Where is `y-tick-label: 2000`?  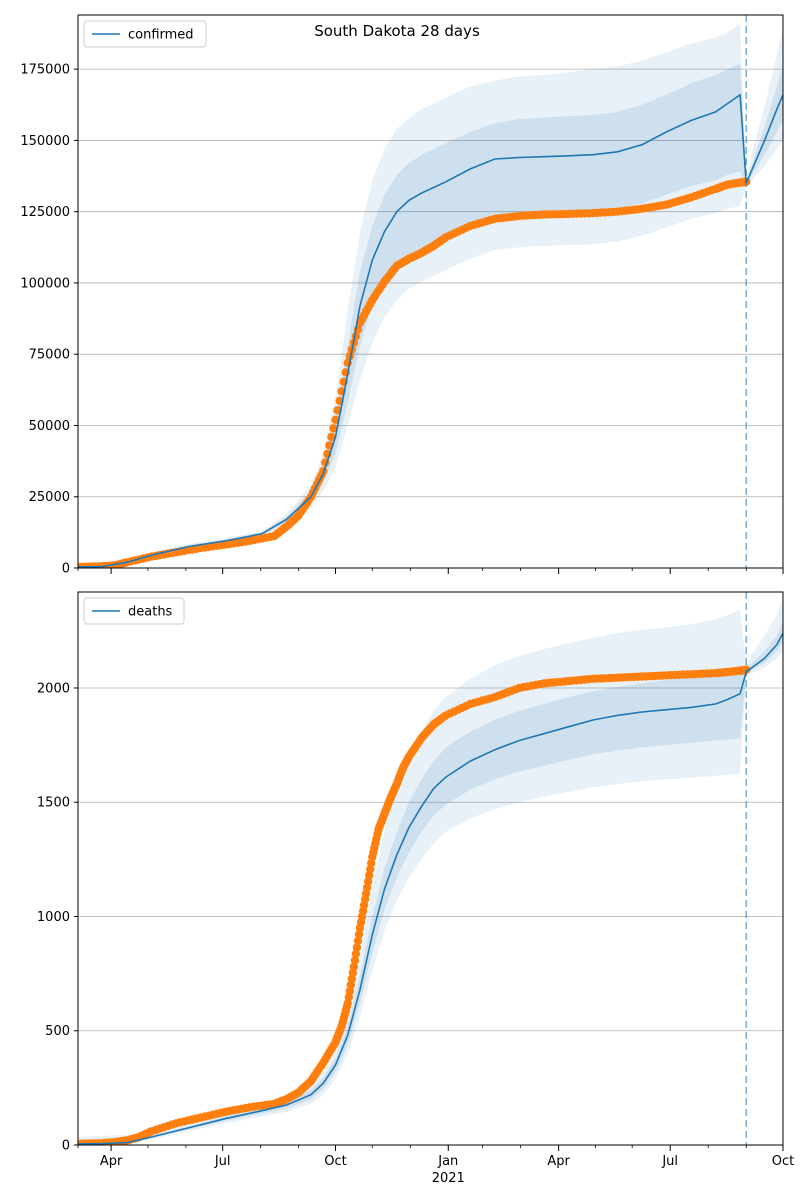 y-tick-label: 2000 is located at coordinates (53, 688).